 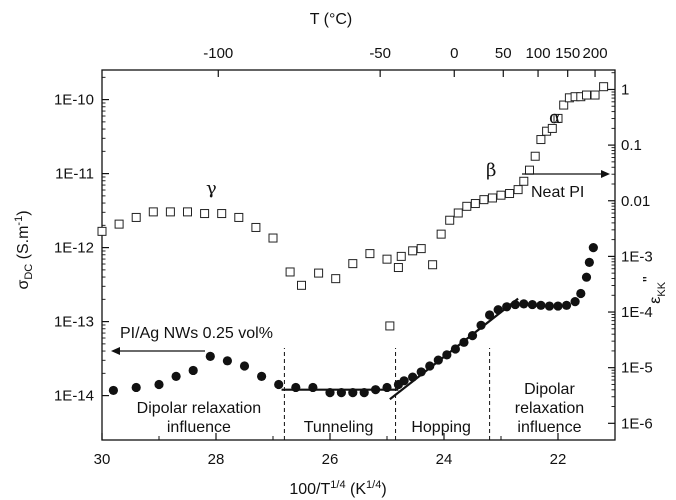 I want to click on arrow-right-icon, so click(x=566, y=174).